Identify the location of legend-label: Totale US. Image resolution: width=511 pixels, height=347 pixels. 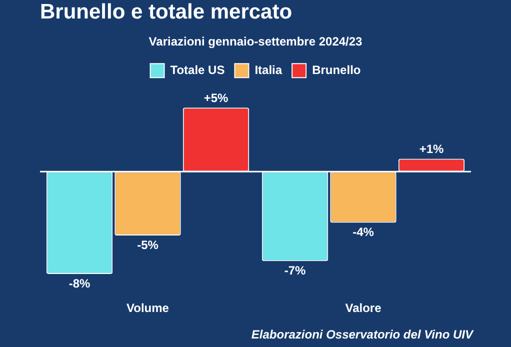
(197, 69).